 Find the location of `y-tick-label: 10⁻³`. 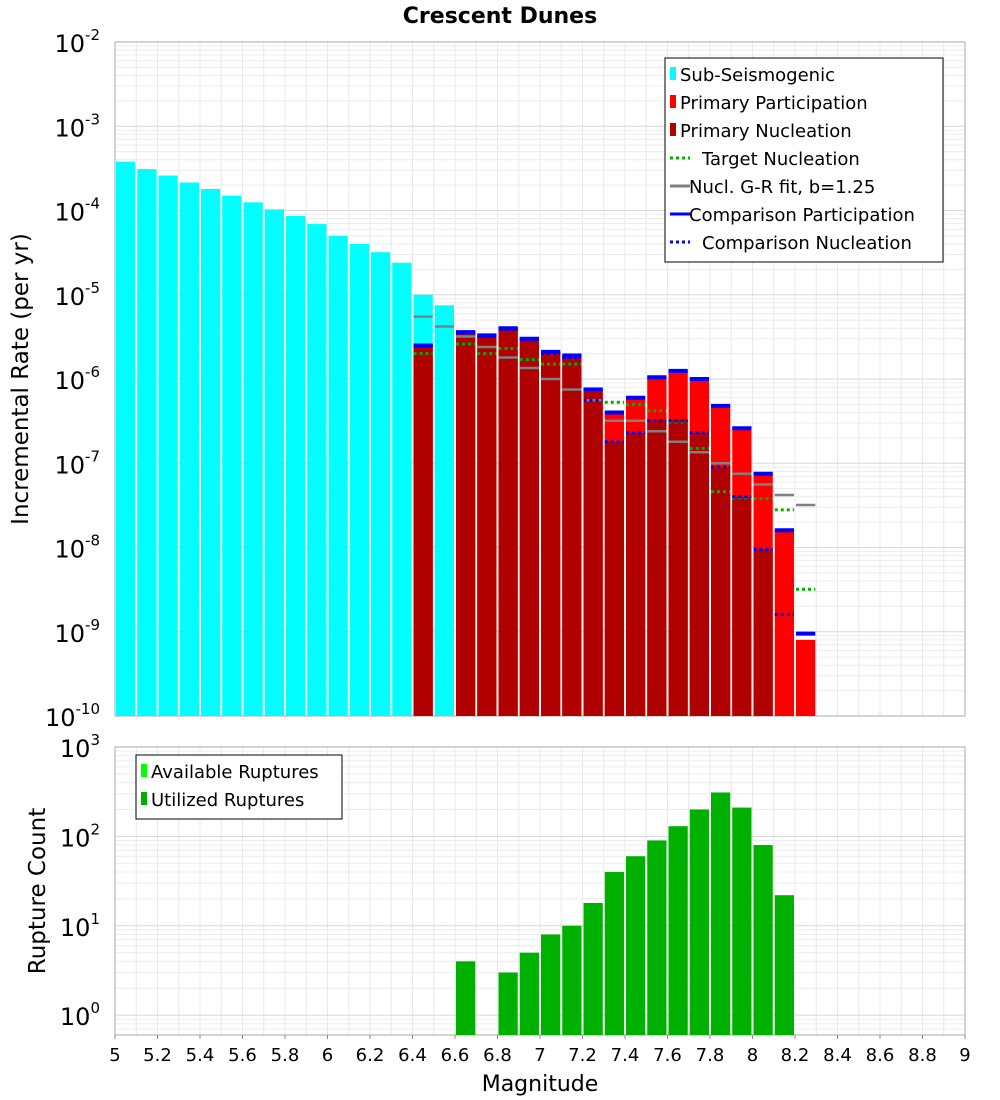

y-tick-label: 10⁻³ is located at coordinates (77, 126).